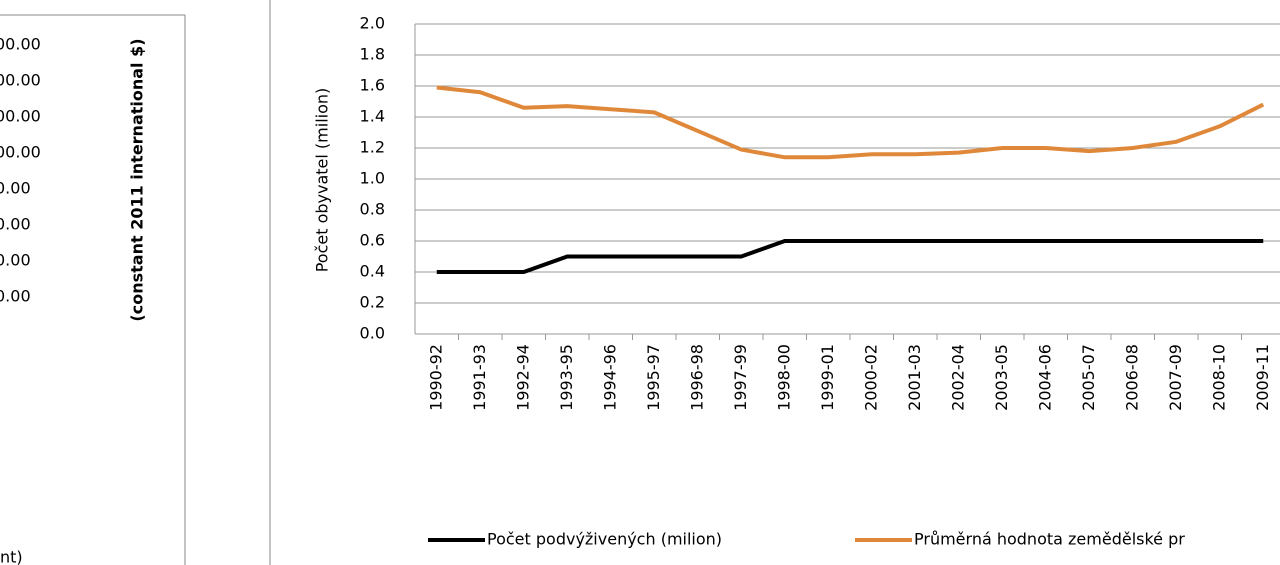  Describe the element at coordinates (1049, 539) in the screenshot. I see `legend-label: Průměrná hodnota zemědělské pr` at that location.